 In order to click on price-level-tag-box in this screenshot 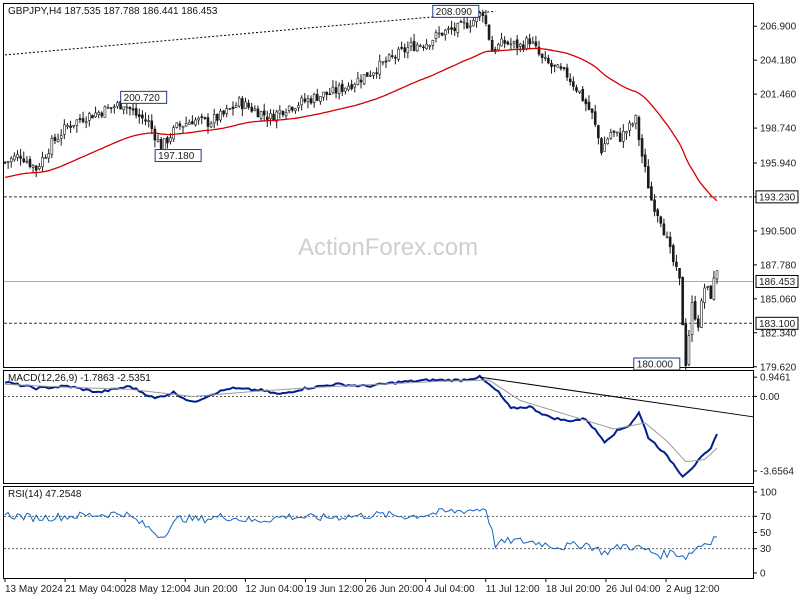, I will do `click(777, 197)`.